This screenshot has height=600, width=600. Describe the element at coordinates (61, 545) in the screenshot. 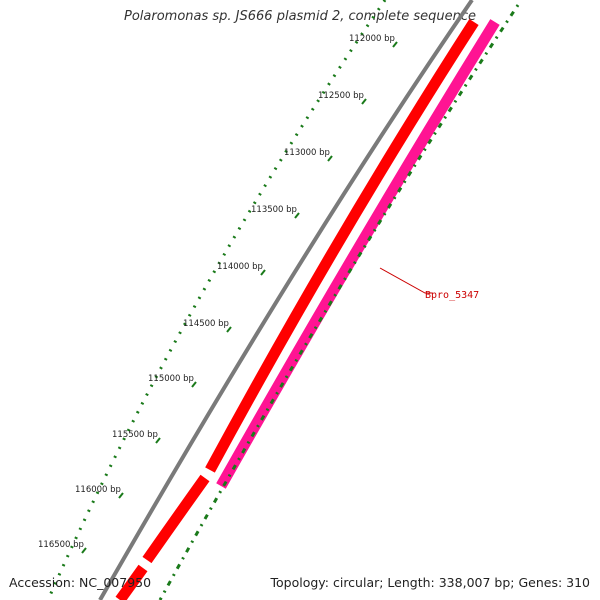

I see `tick-label: 116500 bp` at that location.